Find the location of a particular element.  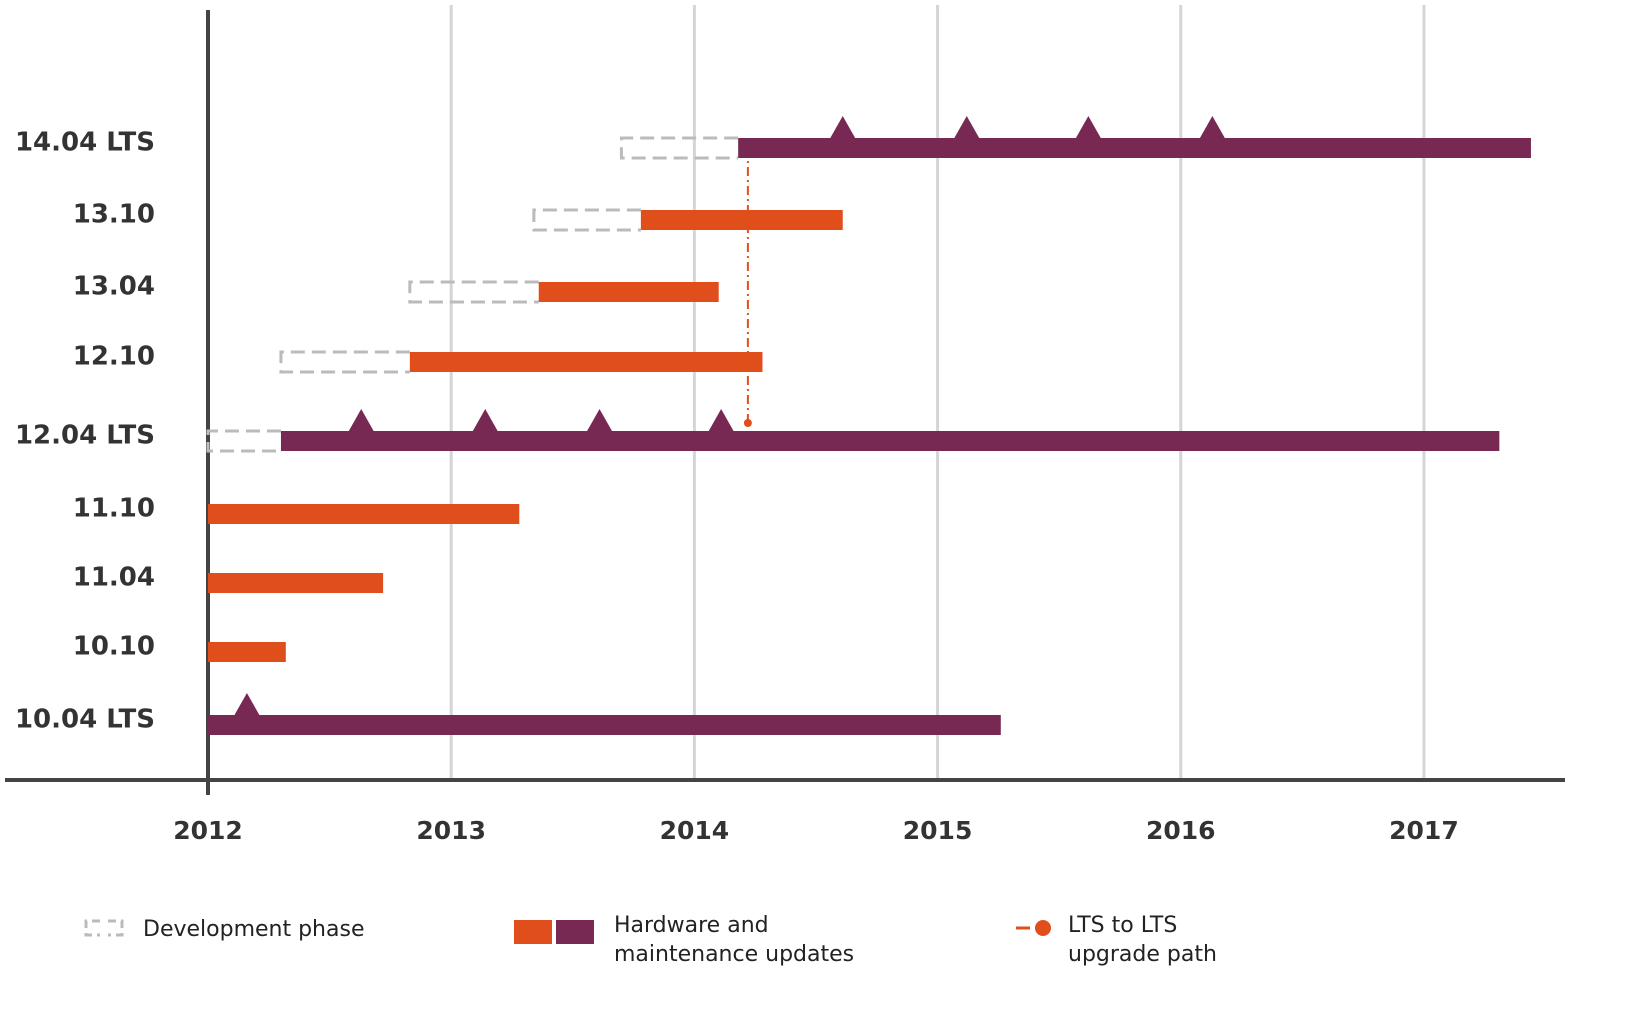

legend-icon-lts is located at coordinates (575, 932).